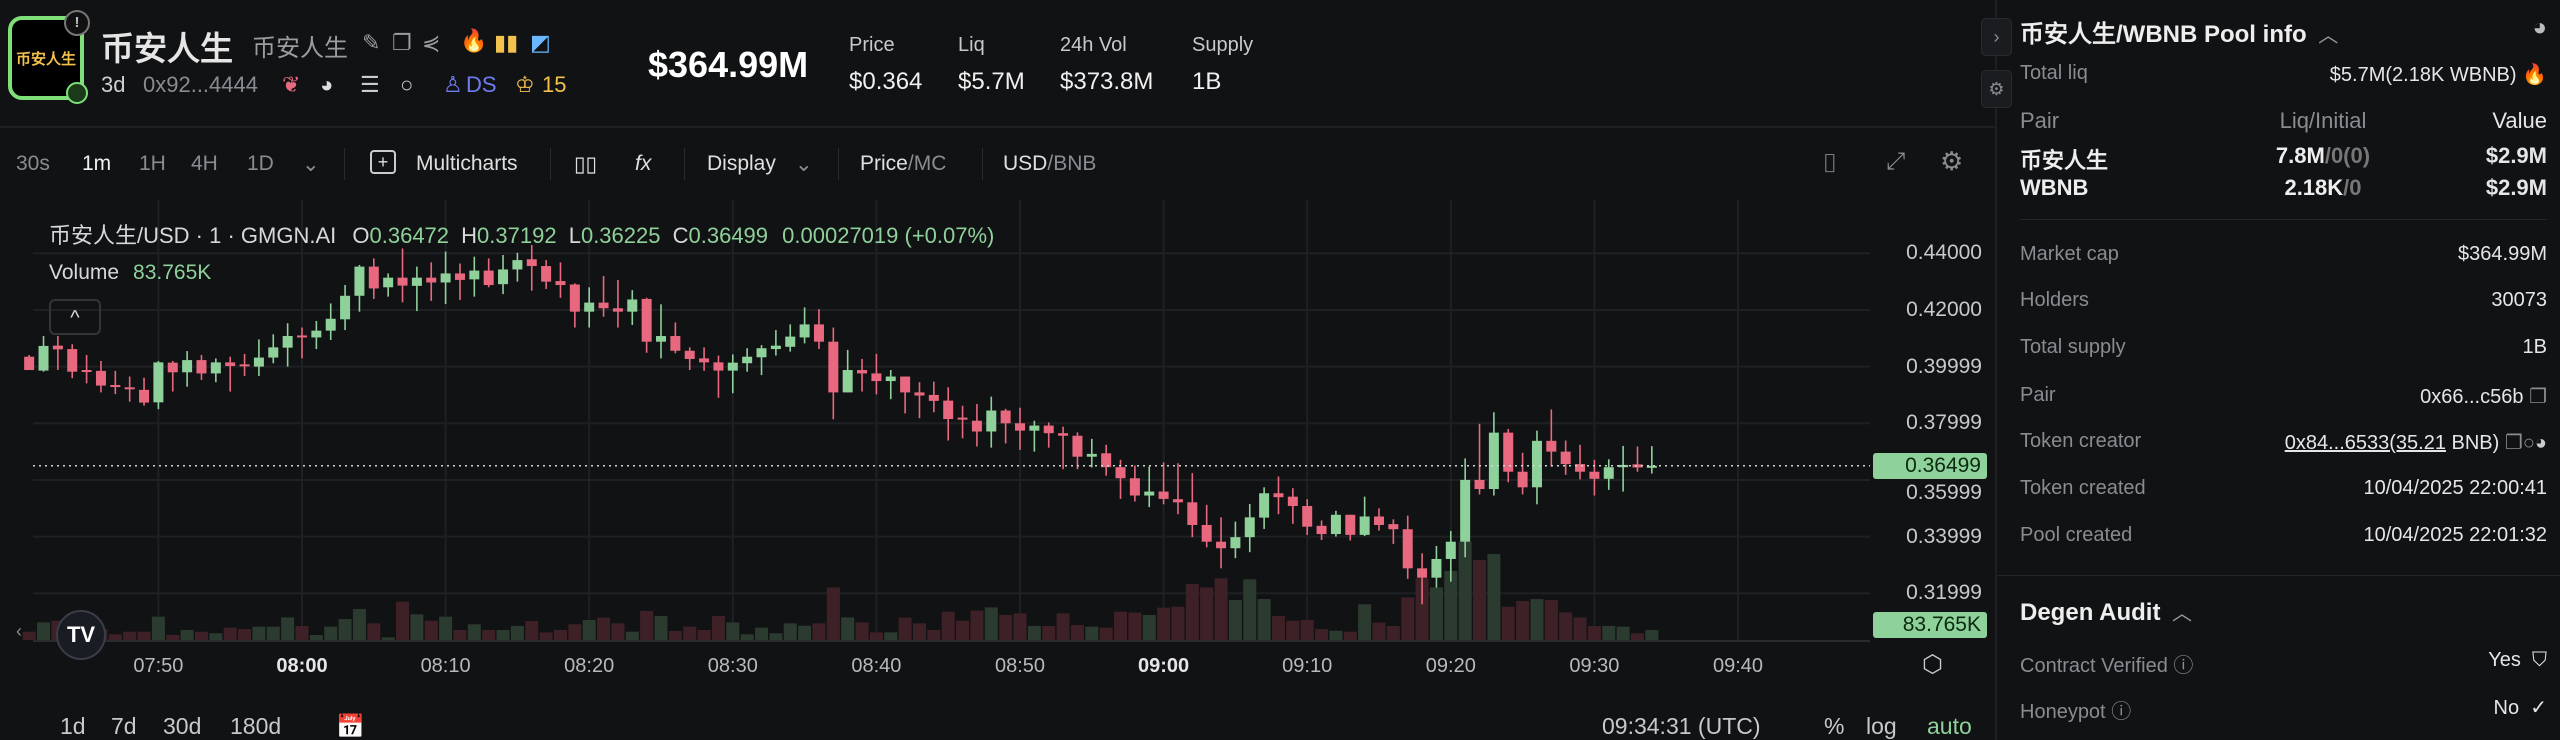 This screenshot has width=2560, height=740. I want to click on log-toggle: log, so click(1881, 726).